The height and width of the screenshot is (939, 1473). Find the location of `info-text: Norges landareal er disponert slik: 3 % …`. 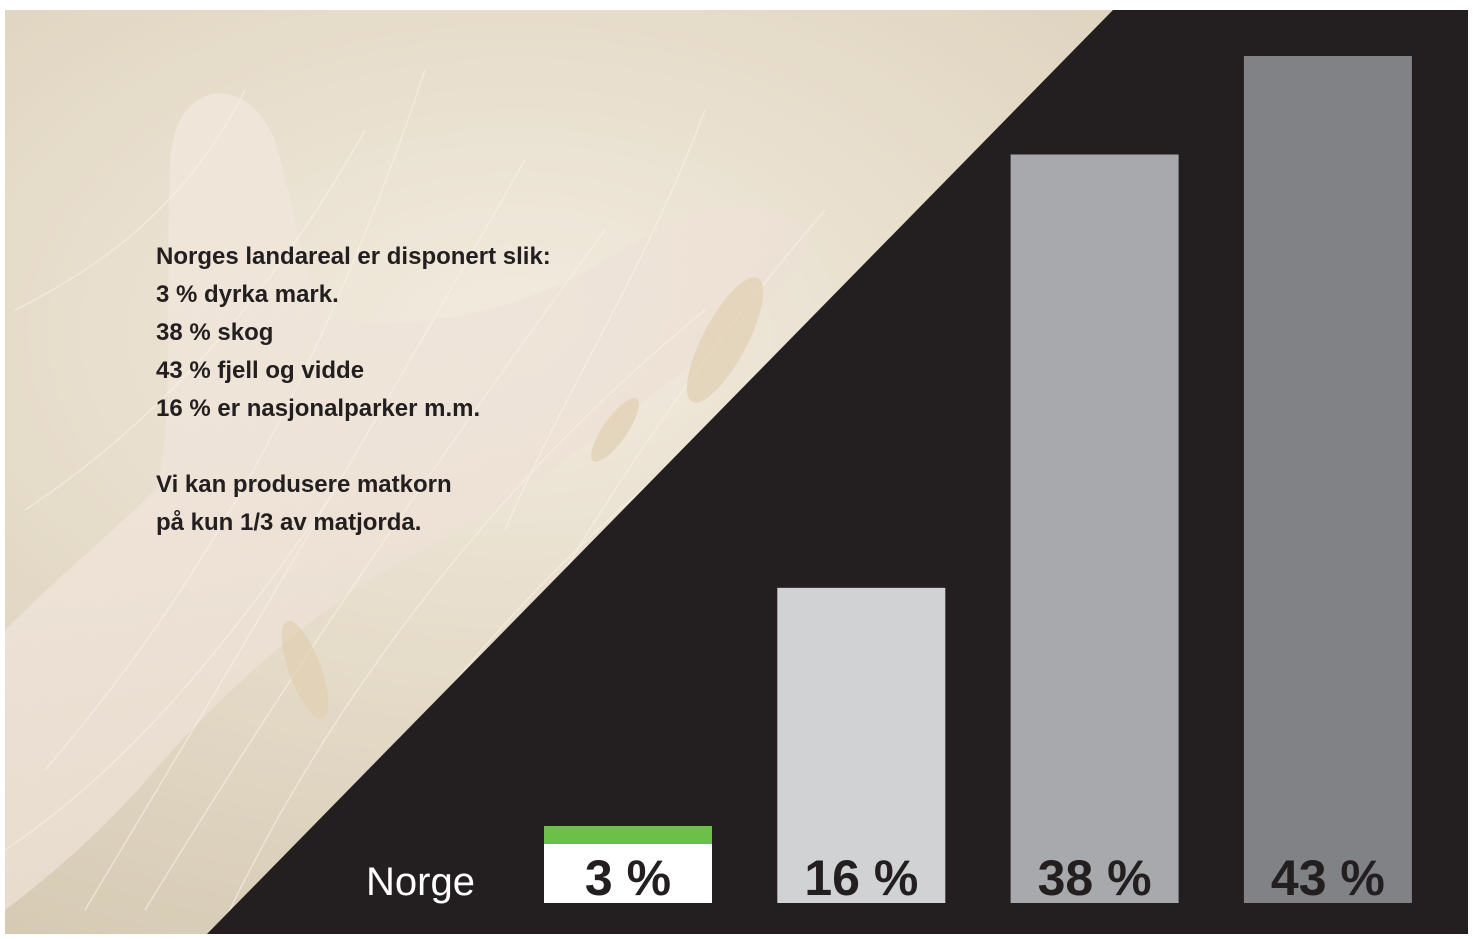

info-text: Norges landareal er disponert slik: 3 % … is located at coordinates (353, 390).